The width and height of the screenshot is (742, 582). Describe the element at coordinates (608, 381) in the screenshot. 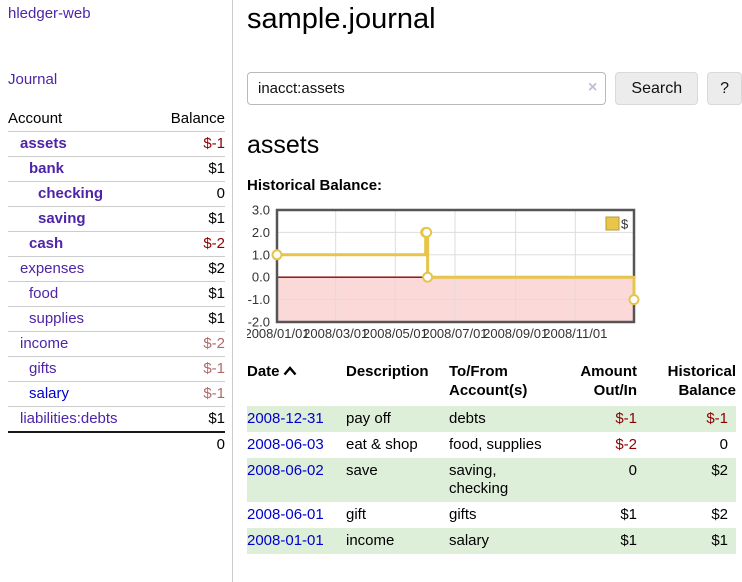

I see `amount-column-header: Amount Out/In` at that location.